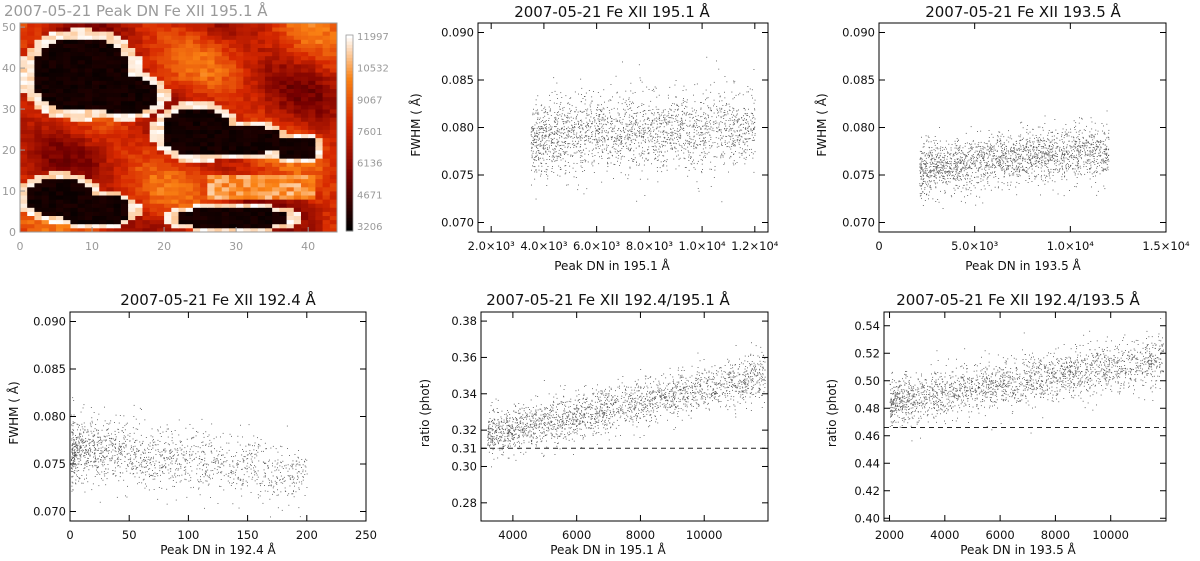 This screenshot has height=561, width=1200. I want to click on y-axis-label: FWHM ( Å), so click(821, 124).